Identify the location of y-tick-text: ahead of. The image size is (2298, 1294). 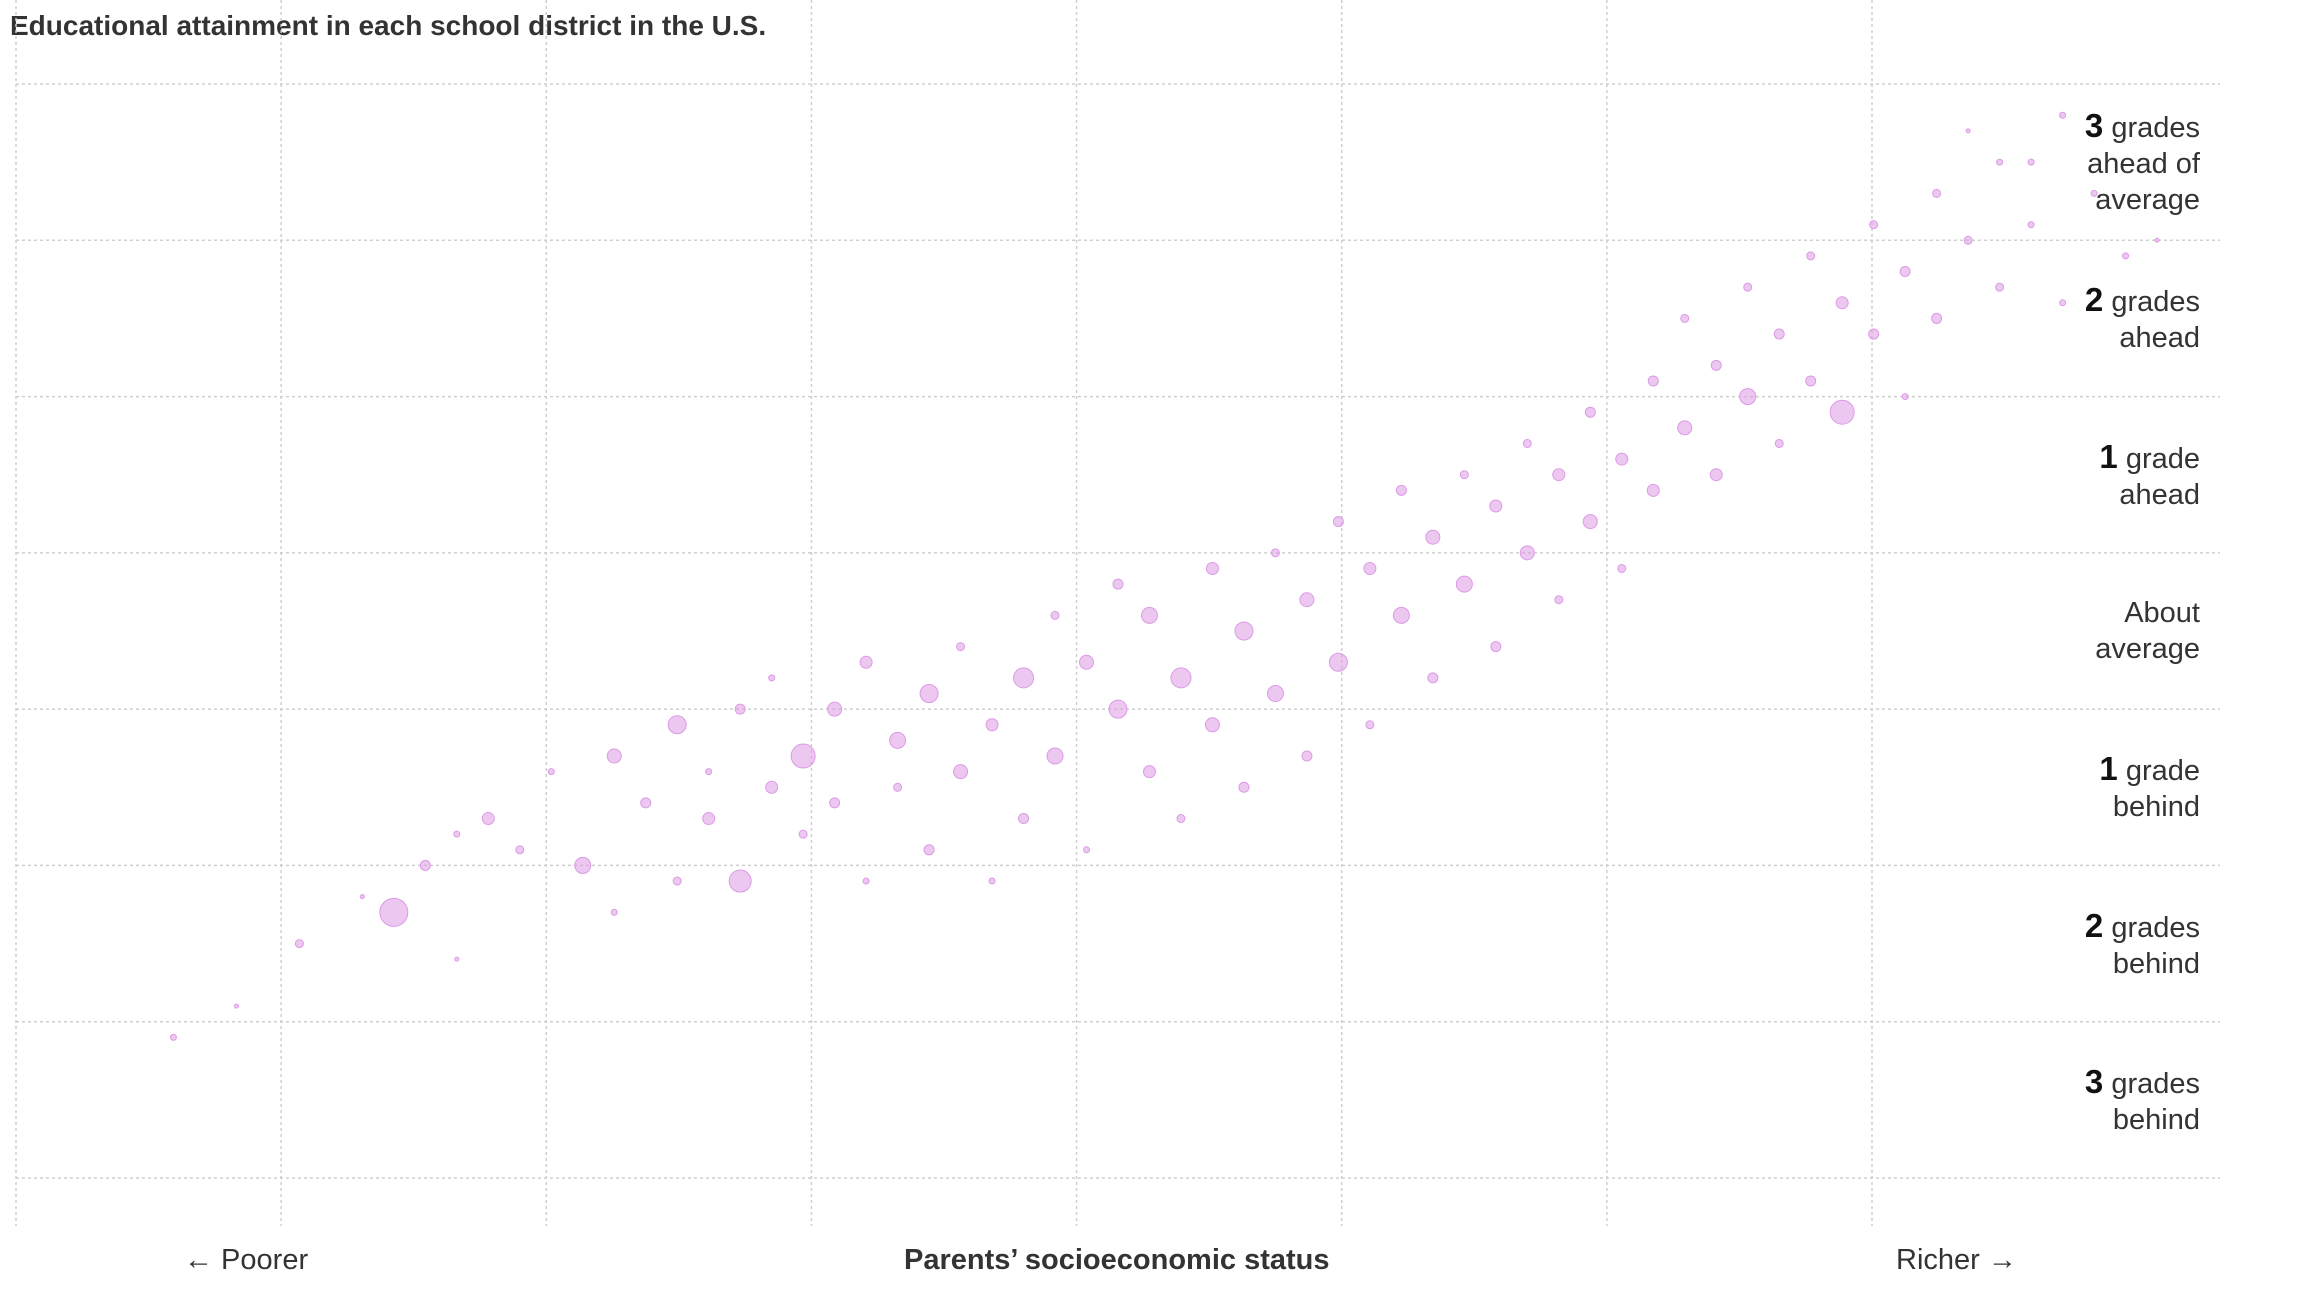
(2143, 164).